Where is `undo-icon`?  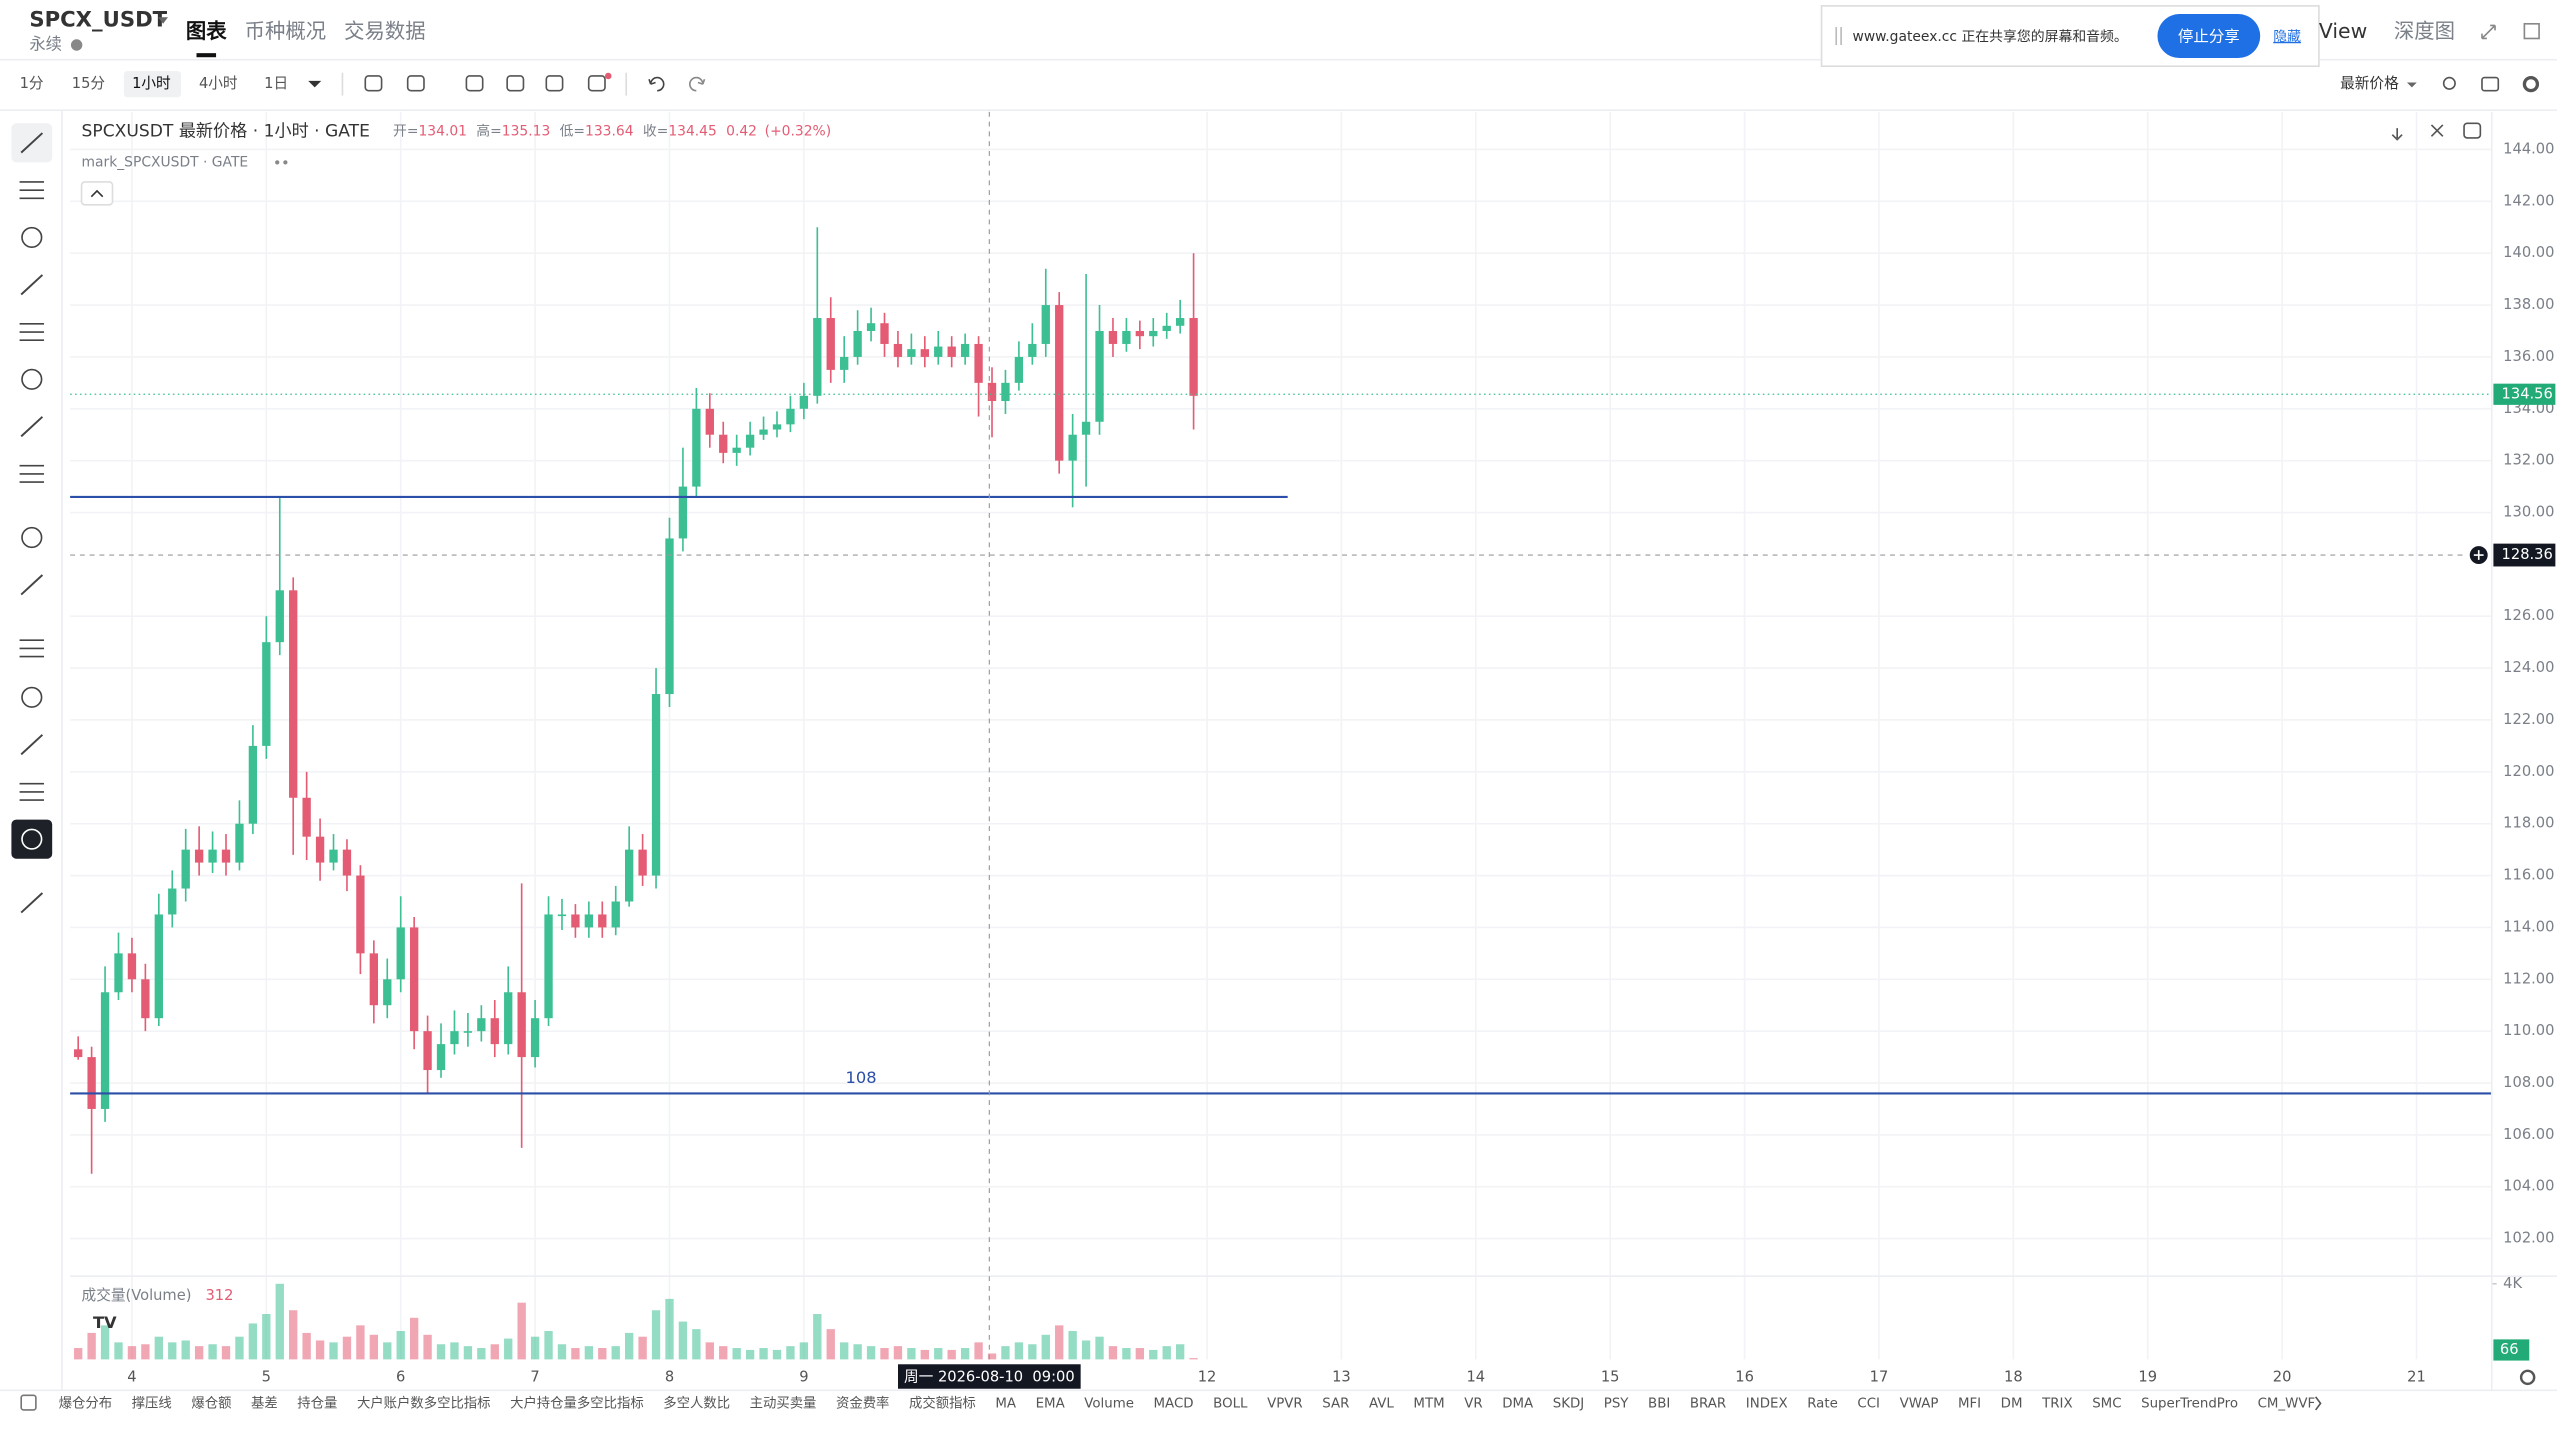 undo-icon is located at coordinates (656, 84).